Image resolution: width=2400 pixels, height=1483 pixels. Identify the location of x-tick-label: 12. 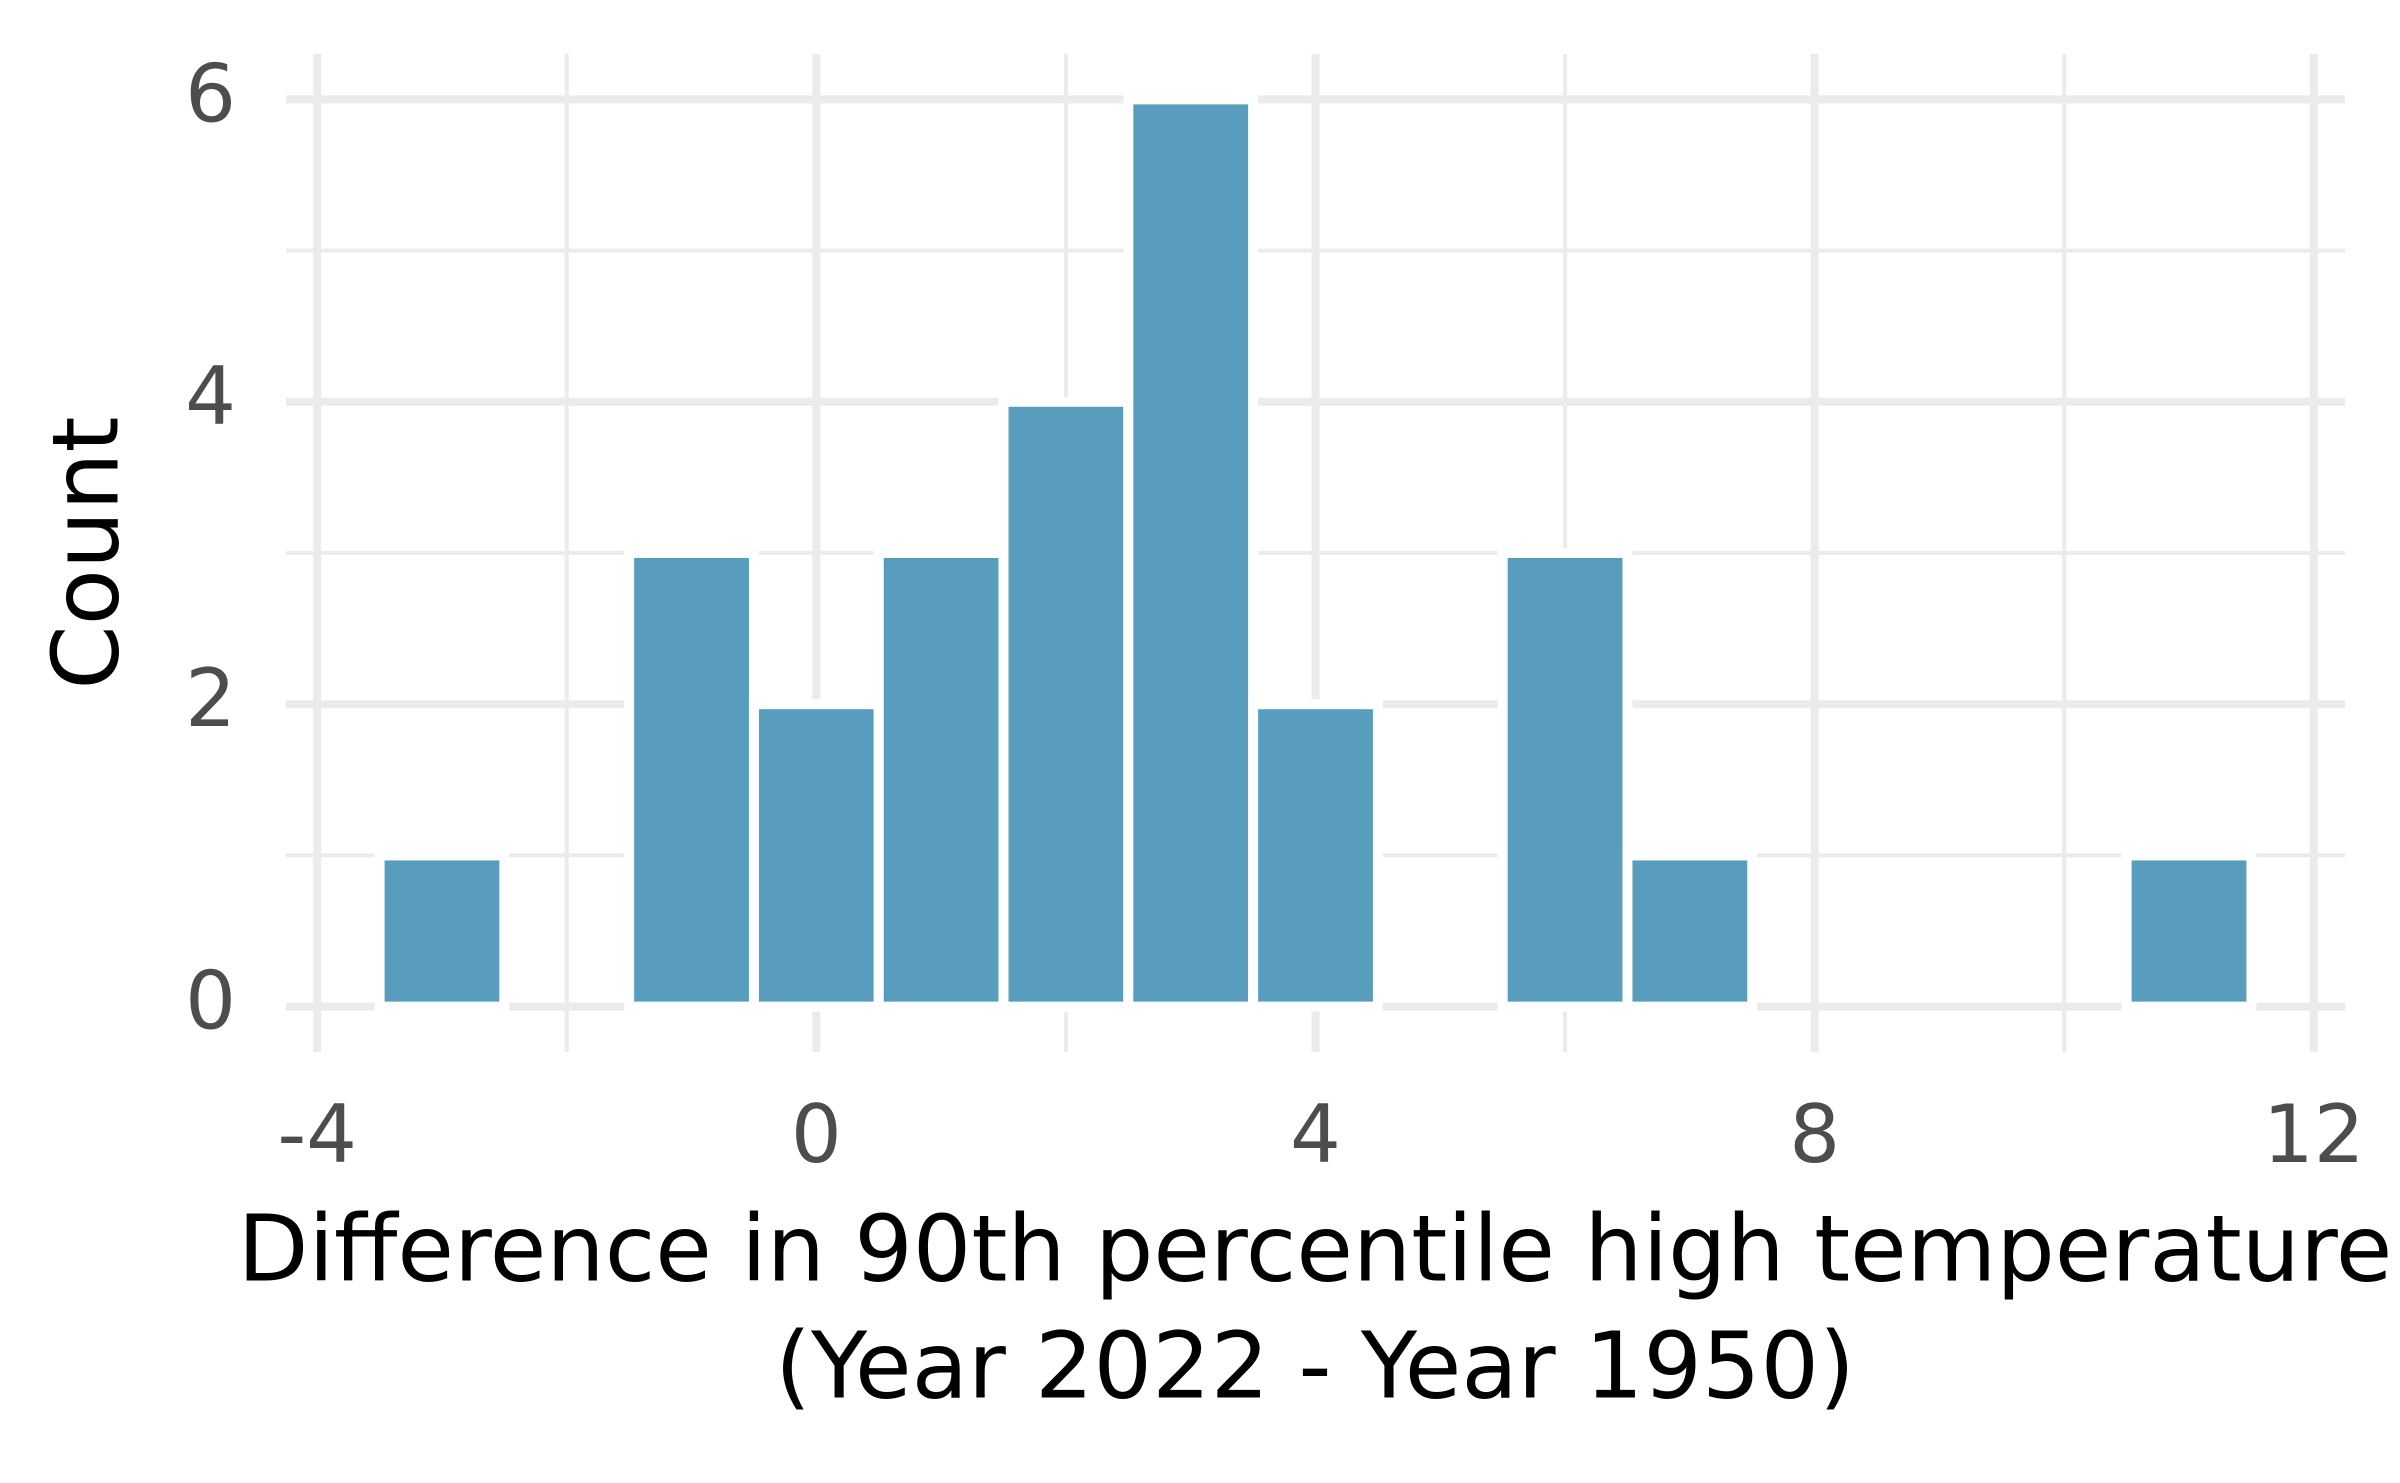
(2314, 1134).